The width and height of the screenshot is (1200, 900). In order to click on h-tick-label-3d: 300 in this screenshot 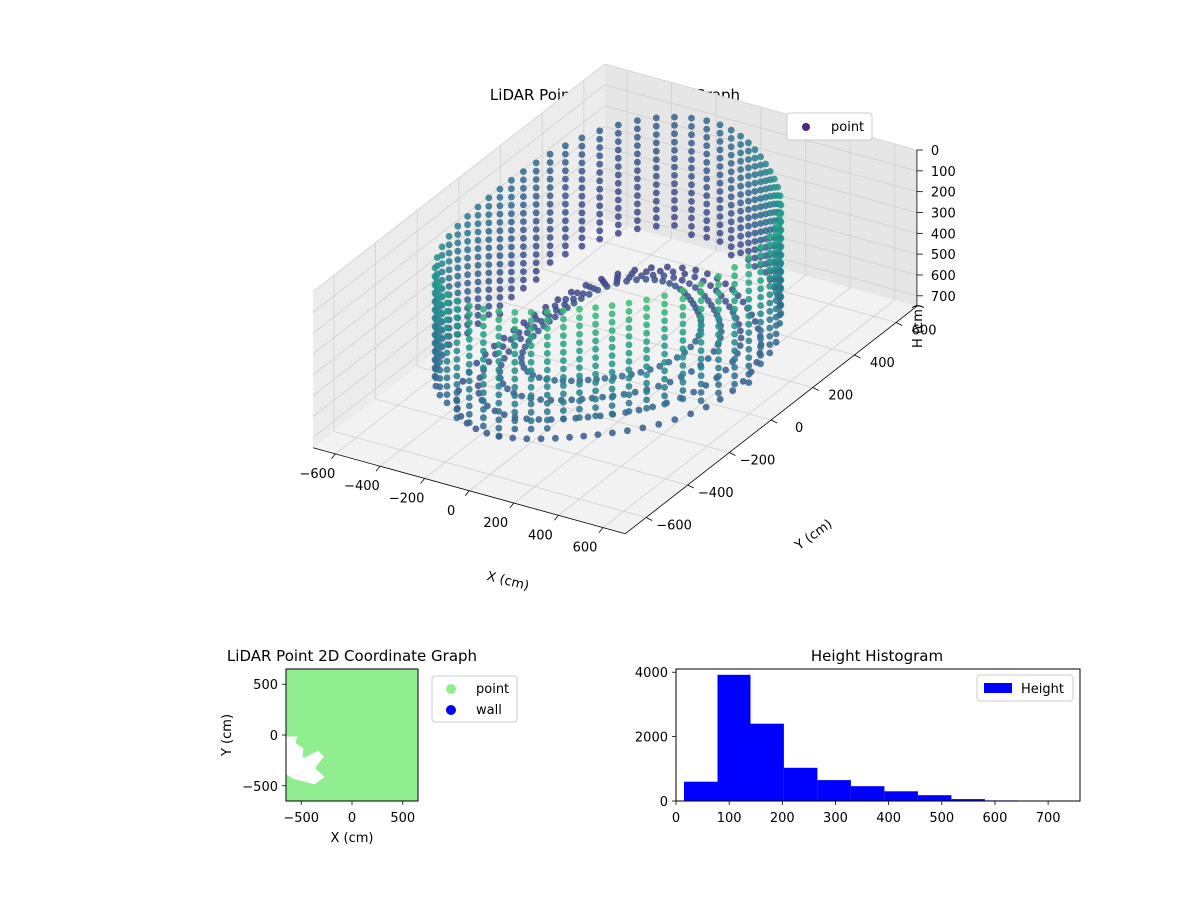, I will do `click(943, 213)`.